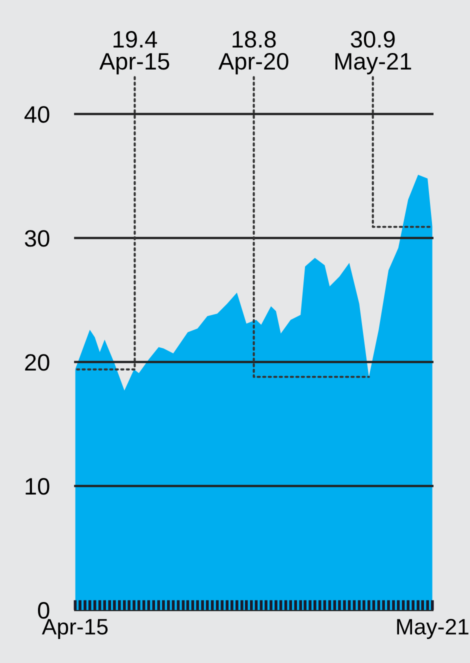 This screenshot has height=663, width=470. I want to click on y-tick-label: 0, so click(44, 610).